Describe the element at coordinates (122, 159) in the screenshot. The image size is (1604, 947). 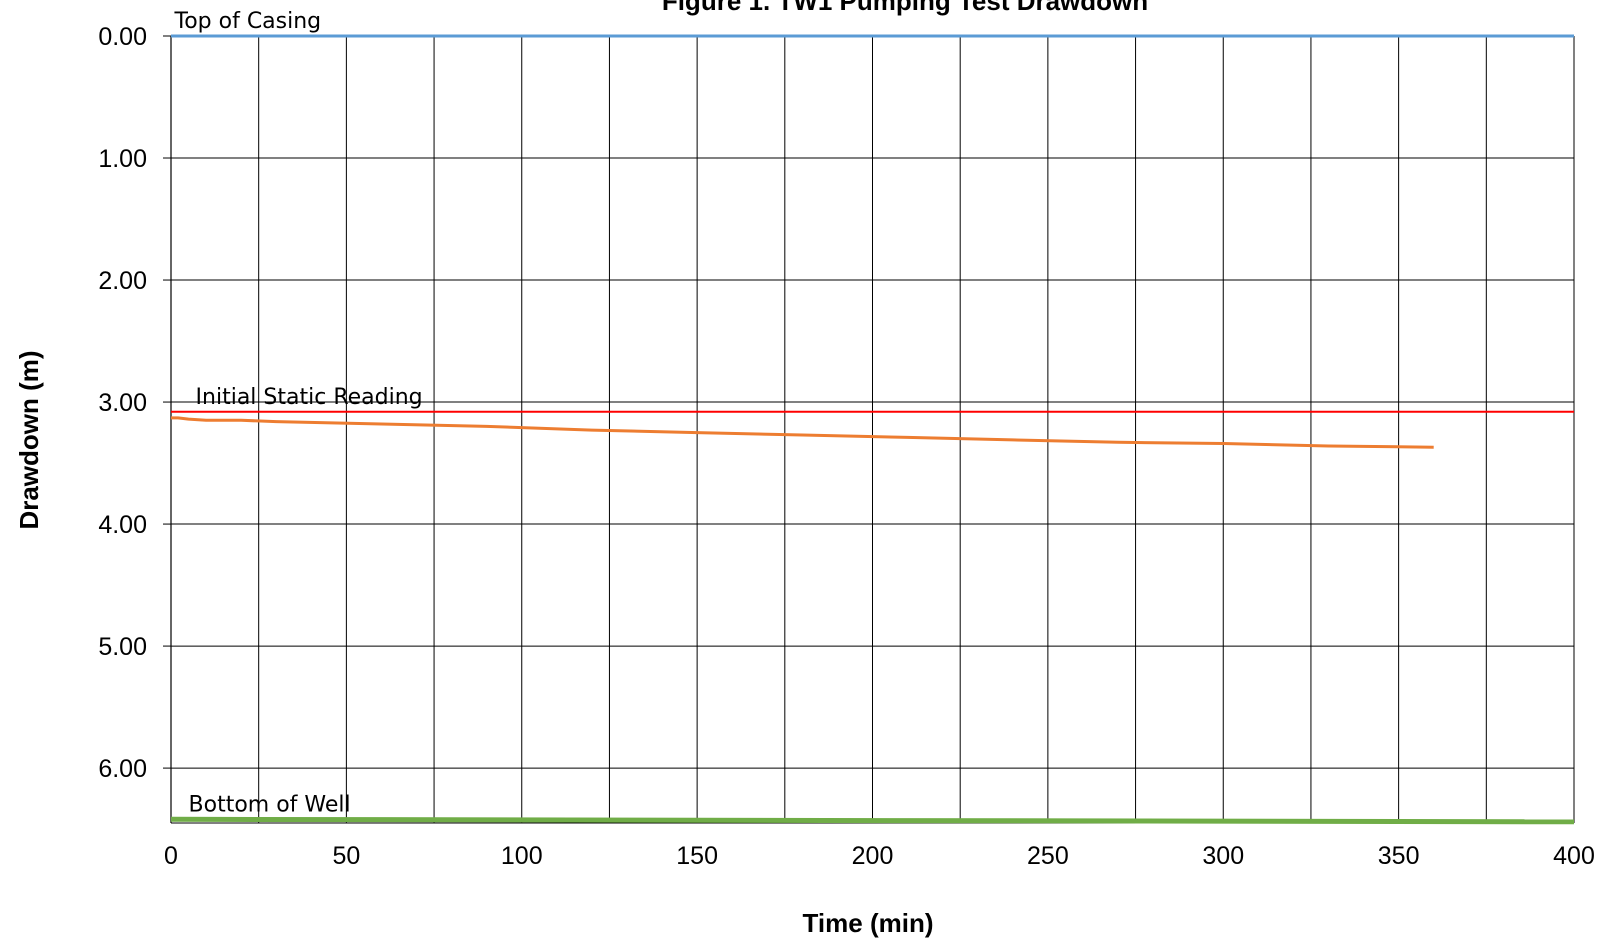
I see `y-tick-label: 1.00` at that location.